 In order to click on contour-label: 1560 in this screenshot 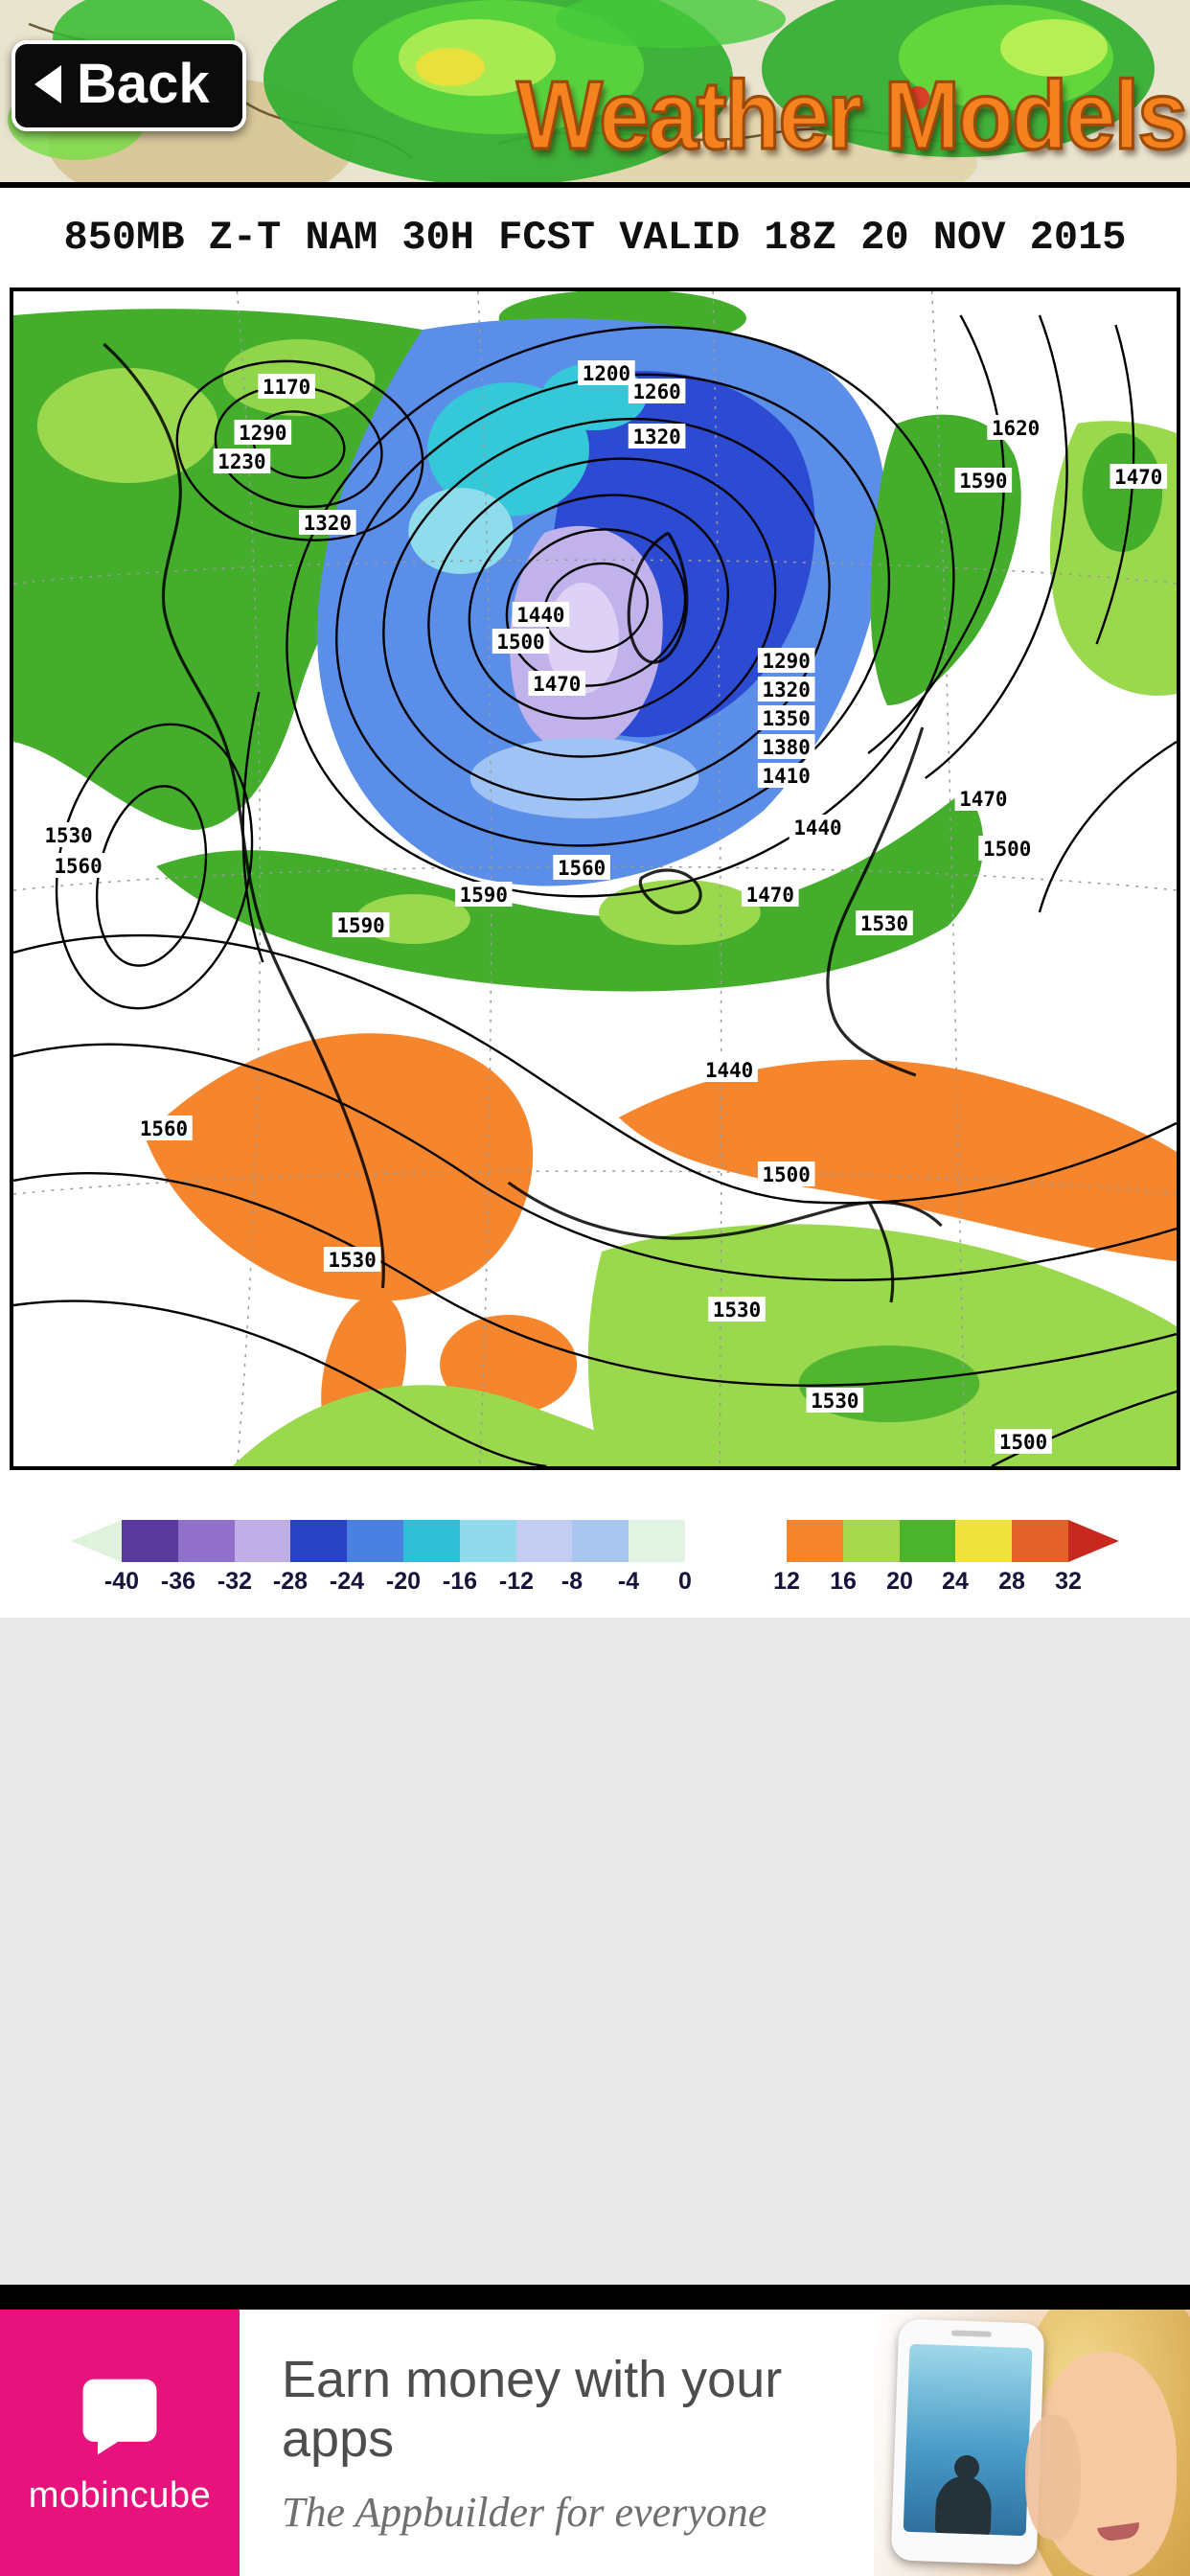, I will do `click(164, 1128)`.